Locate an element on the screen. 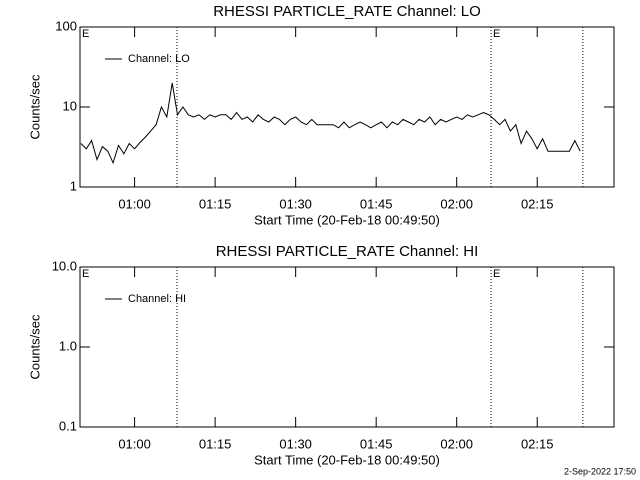 Image resolution: width=640 pixels, height=480 pixels. y-tick-label: 1 is located at coordinates (73, 185).